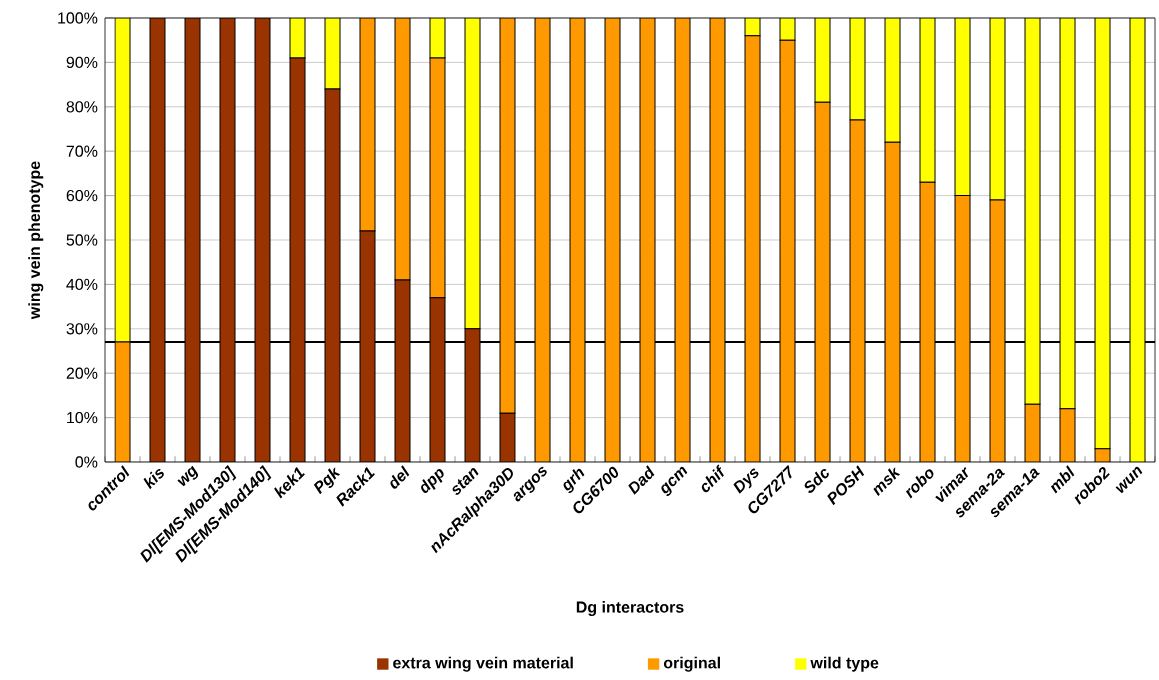  What do you see at coordinates (400, 477) in the screenshot?
I see `x-tick-label: del` at bounding box center [400, 477].